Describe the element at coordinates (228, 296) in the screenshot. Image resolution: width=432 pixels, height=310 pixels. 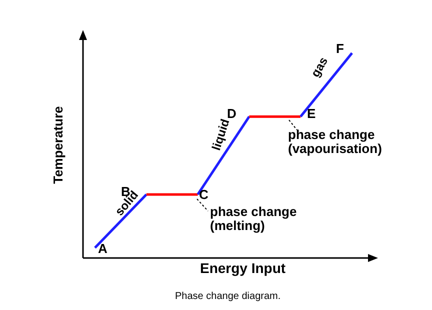
I see `text: Phase change diagram.` at that location.